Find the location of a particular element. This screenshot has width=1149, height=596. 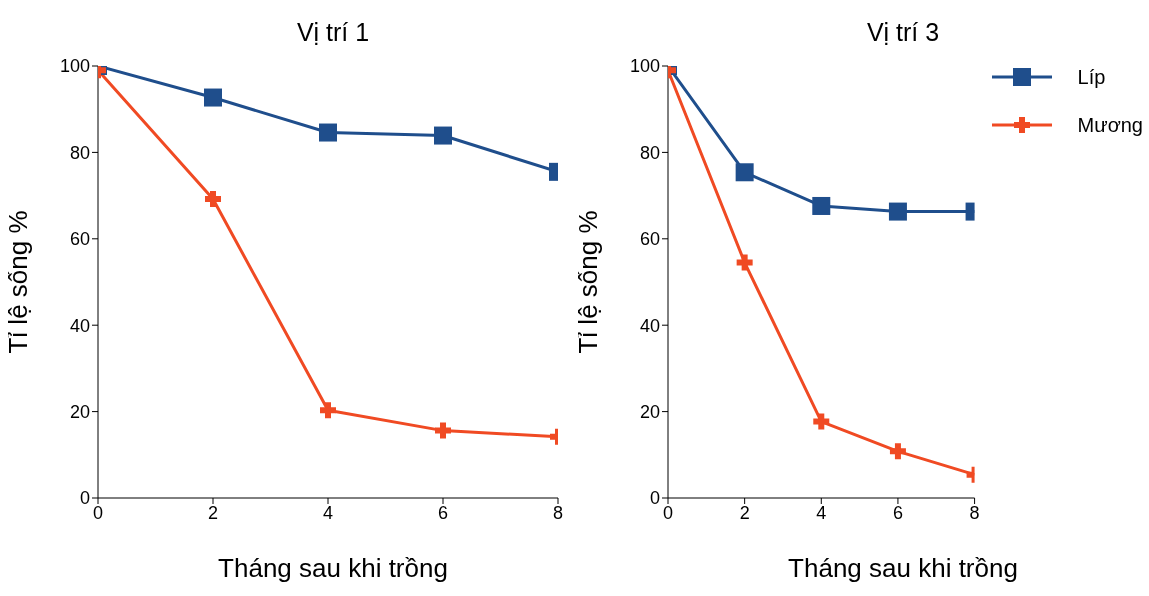

legend-label: Líp is located at coordinates (1091, 77).